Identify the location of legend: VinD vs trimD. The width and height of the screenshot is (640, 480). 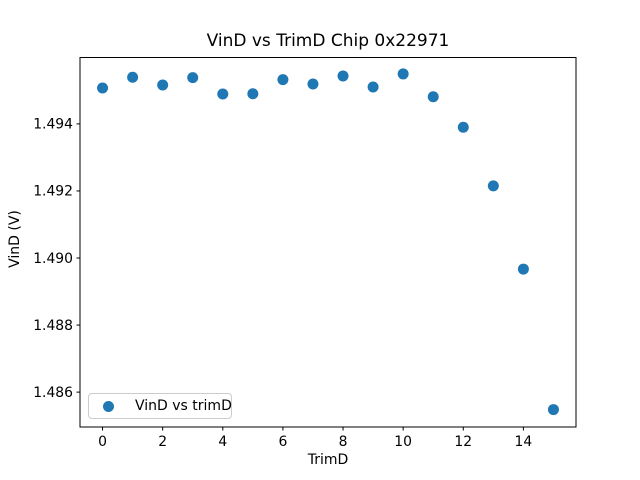
(160, 406).